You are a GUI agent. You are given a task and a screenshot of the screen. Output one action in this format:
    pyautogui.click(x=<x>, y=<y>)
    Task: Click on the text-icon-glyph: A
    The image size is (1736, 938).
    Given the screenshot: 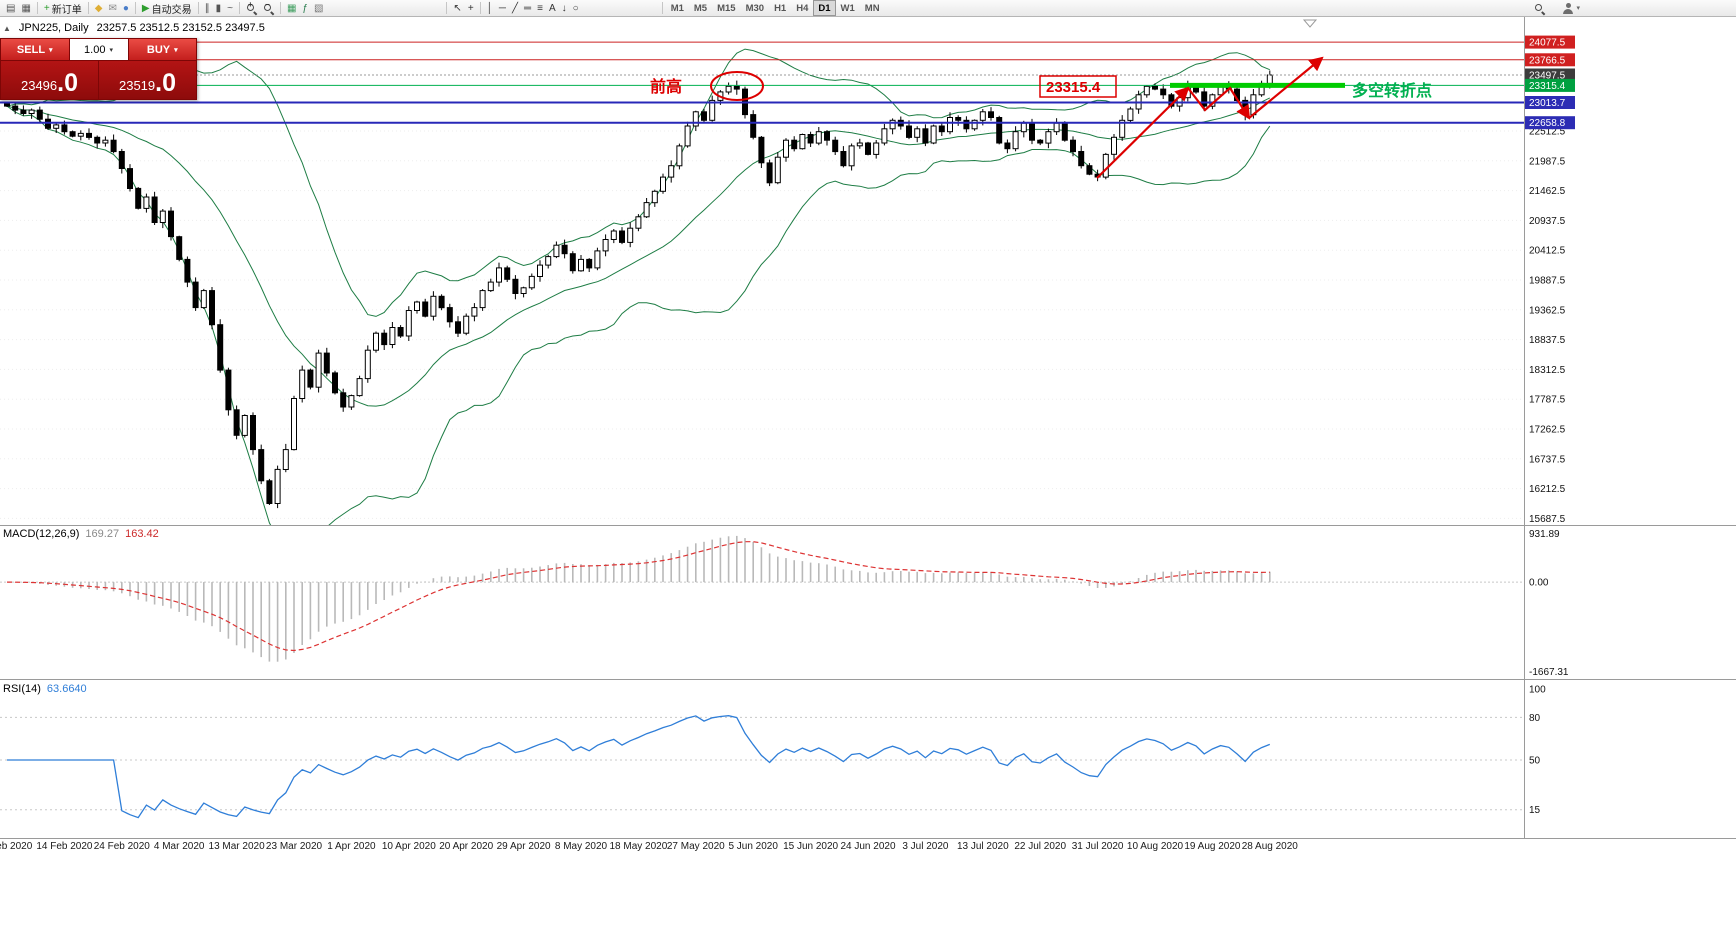 What is the action you would take?
    pyautogui.click(x=552, y=8)
    